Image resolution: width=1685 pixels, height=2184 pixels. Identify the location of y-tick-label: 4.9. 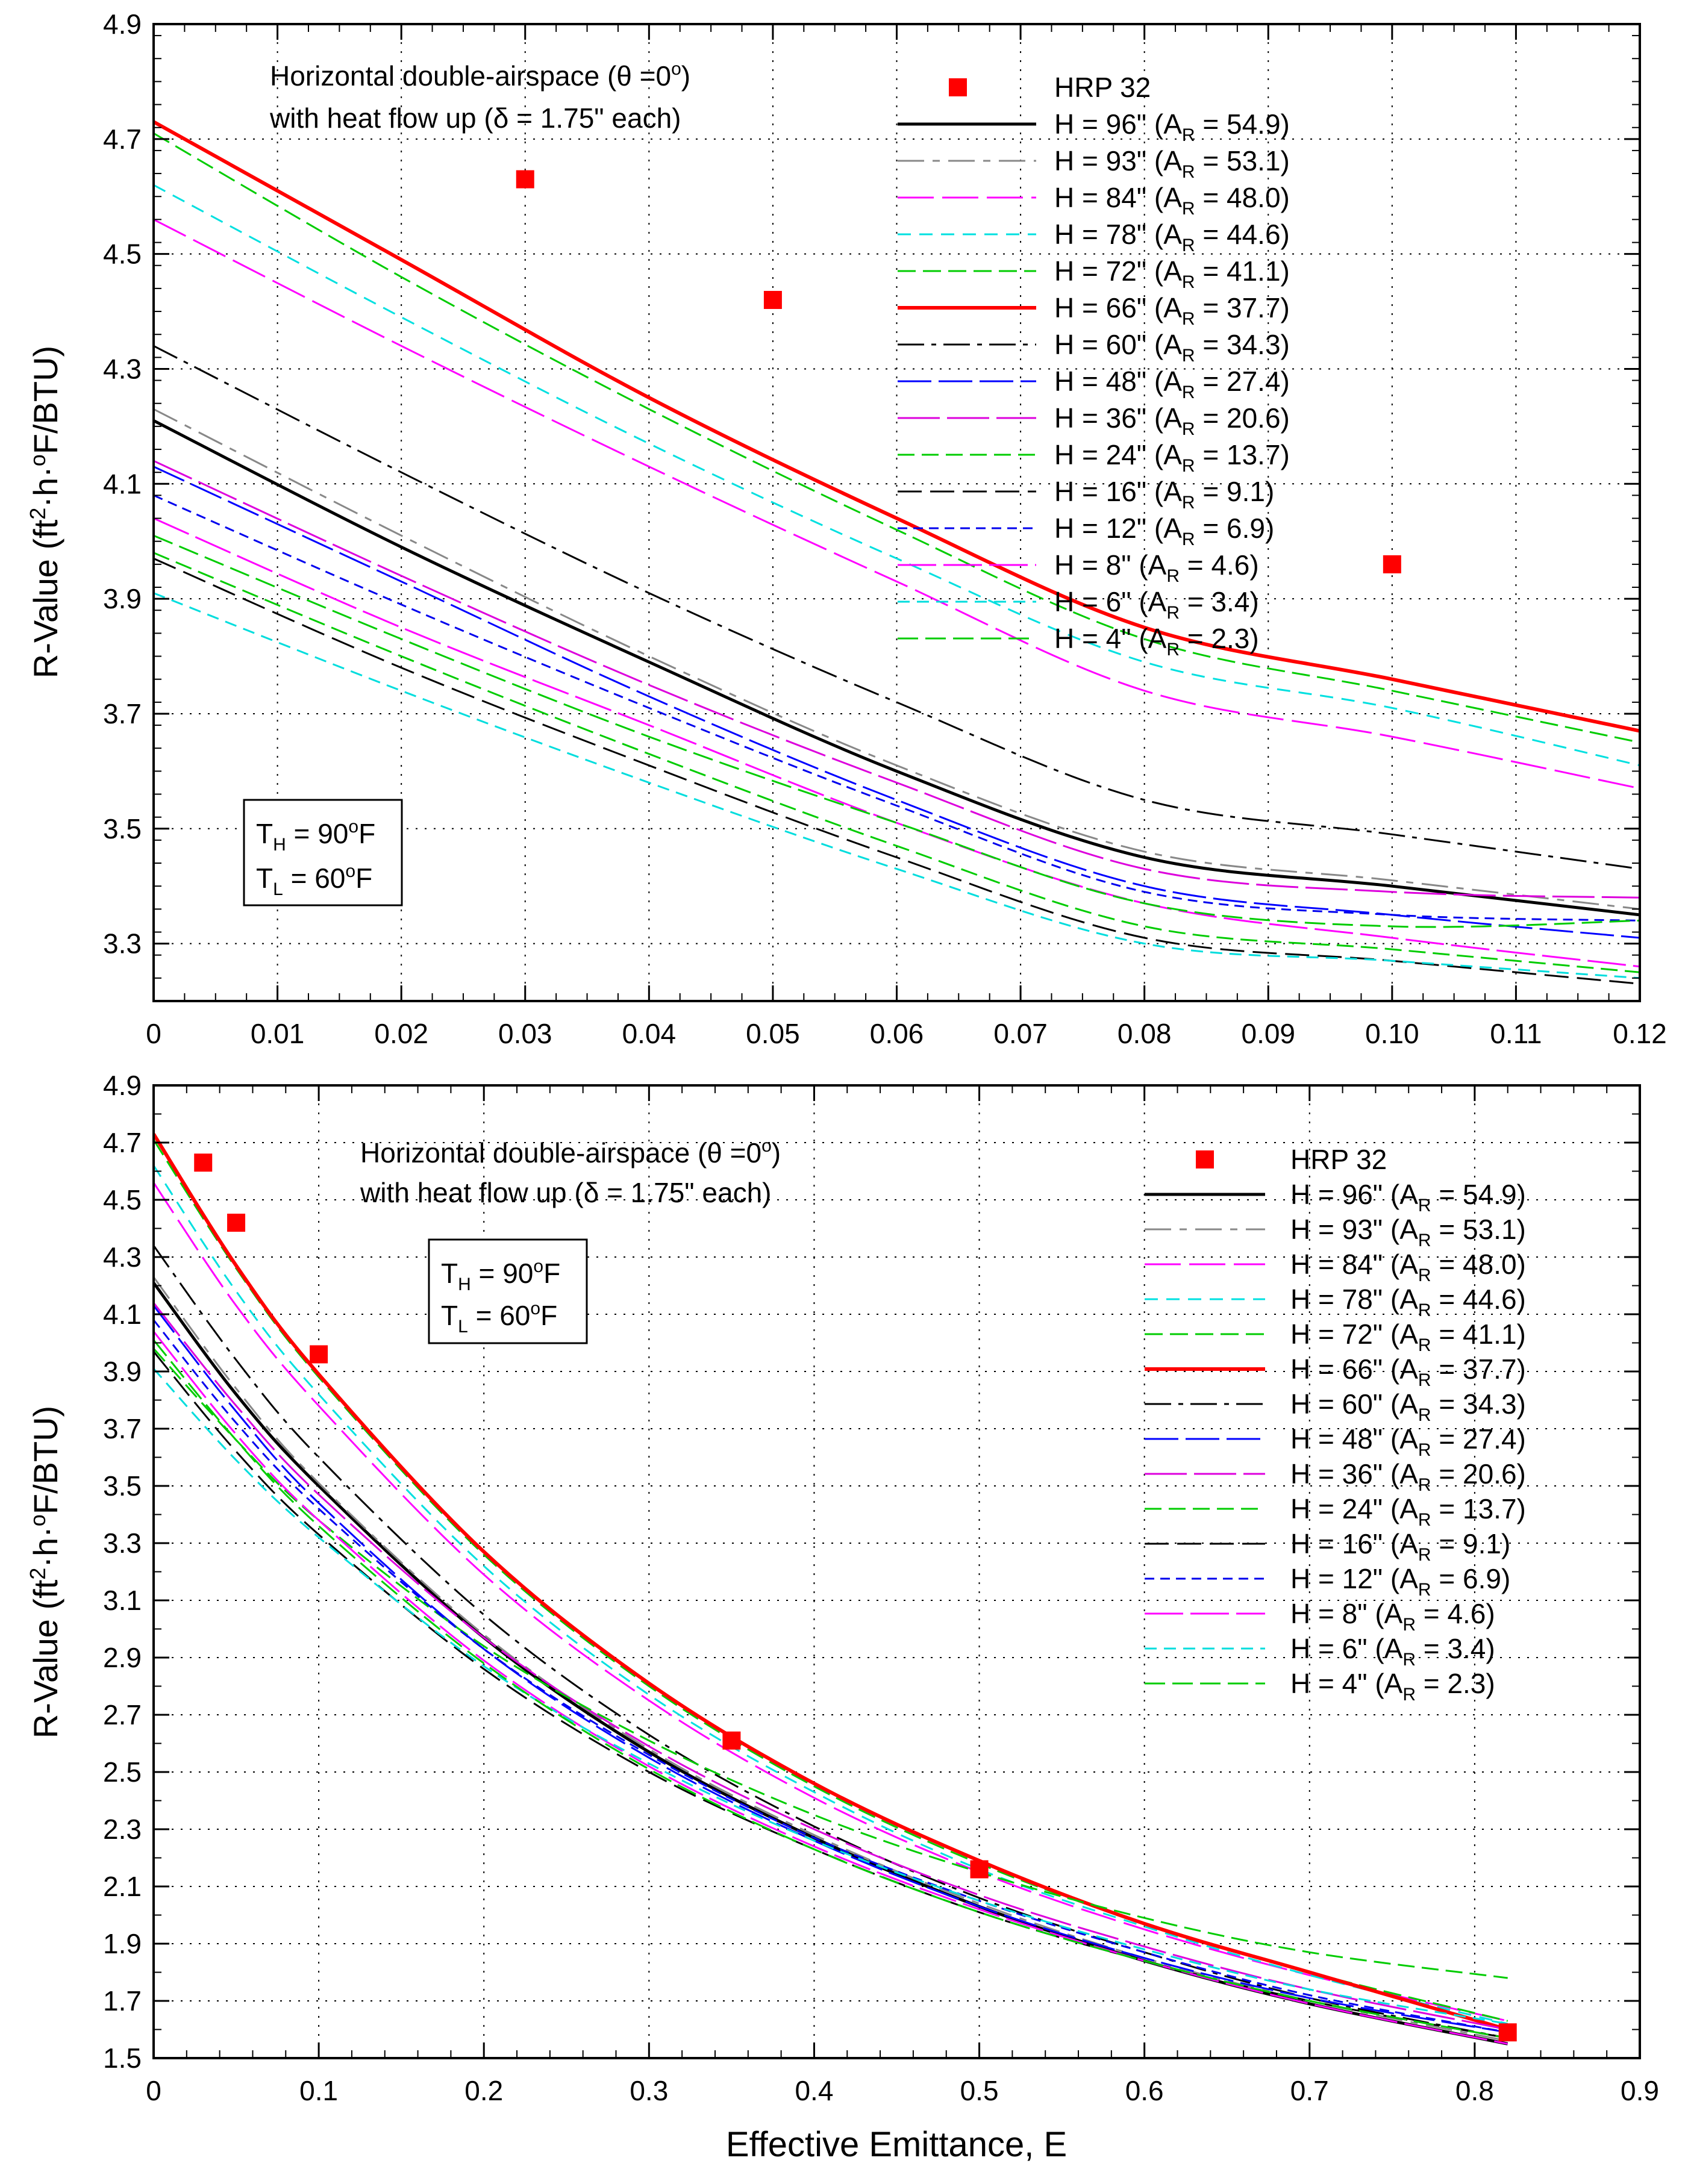
(122, 24).